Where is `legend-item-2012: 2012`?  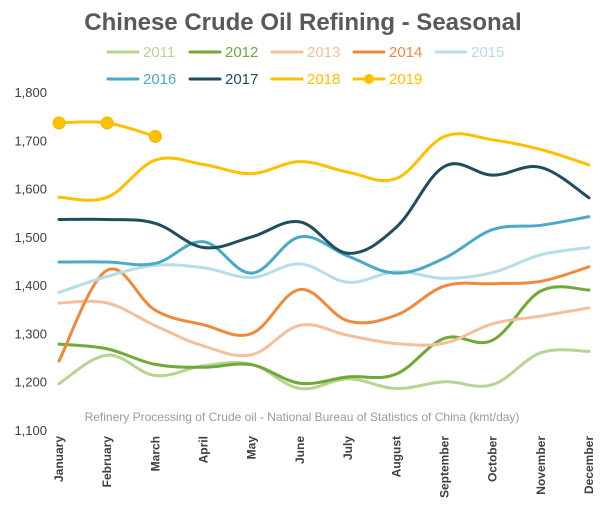 legend-item-2012: 2012 is located at coordinates (223, 52).